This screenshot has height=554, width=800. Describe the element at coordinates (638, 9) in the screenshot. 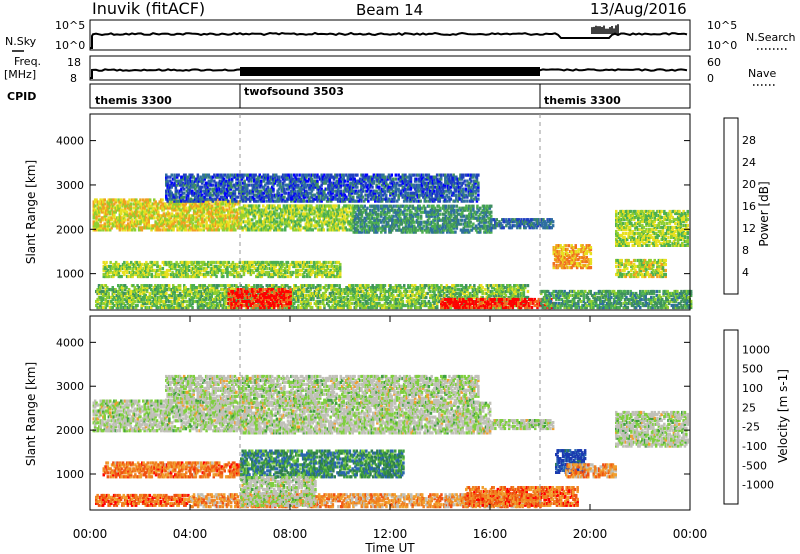

I see `date-title: 13/Aug/2016` at that location.